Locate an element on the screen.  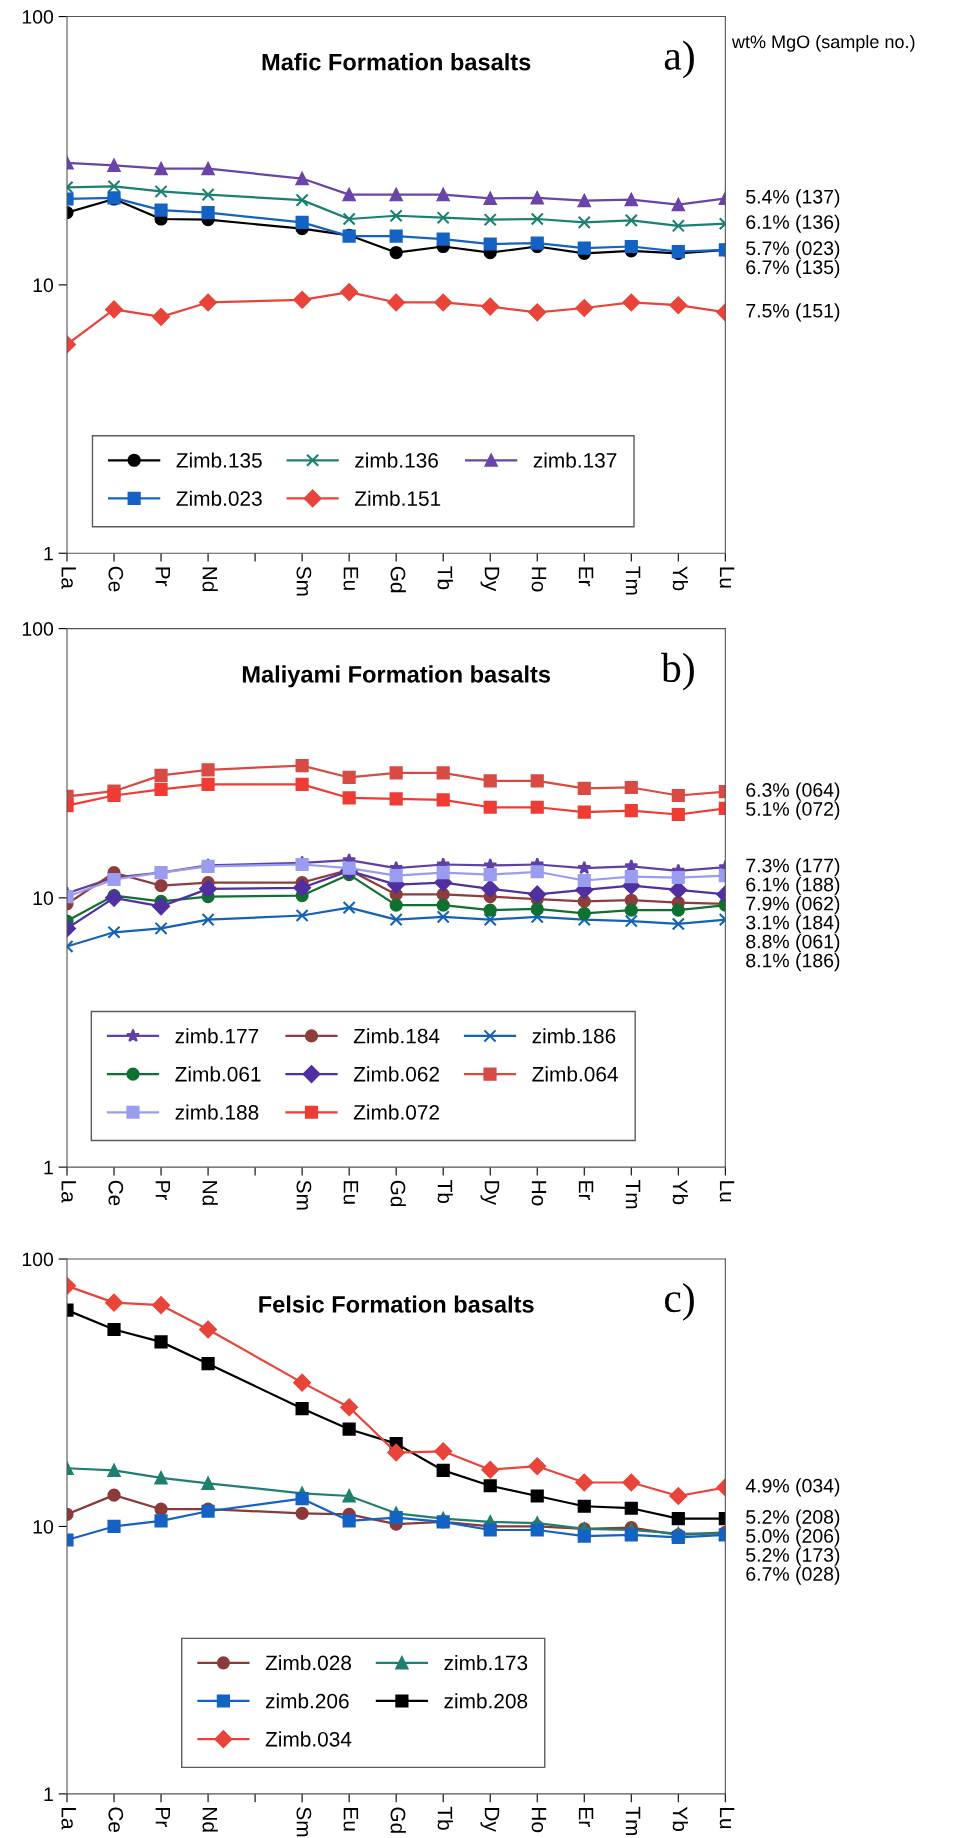
annotation: b) is located at coordinates (677, 671).